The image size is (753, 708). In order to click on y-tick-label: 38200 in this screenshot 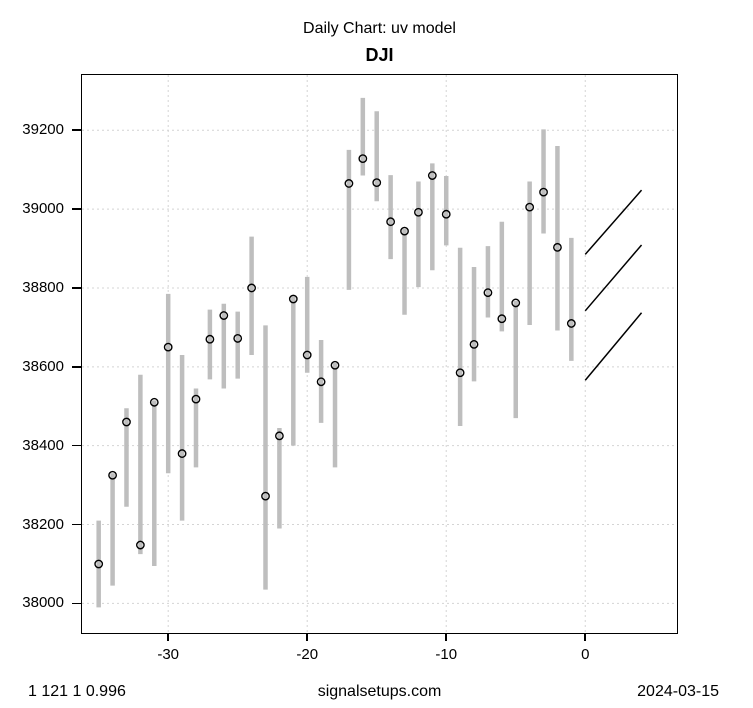, I will do `click(43, 524)`.